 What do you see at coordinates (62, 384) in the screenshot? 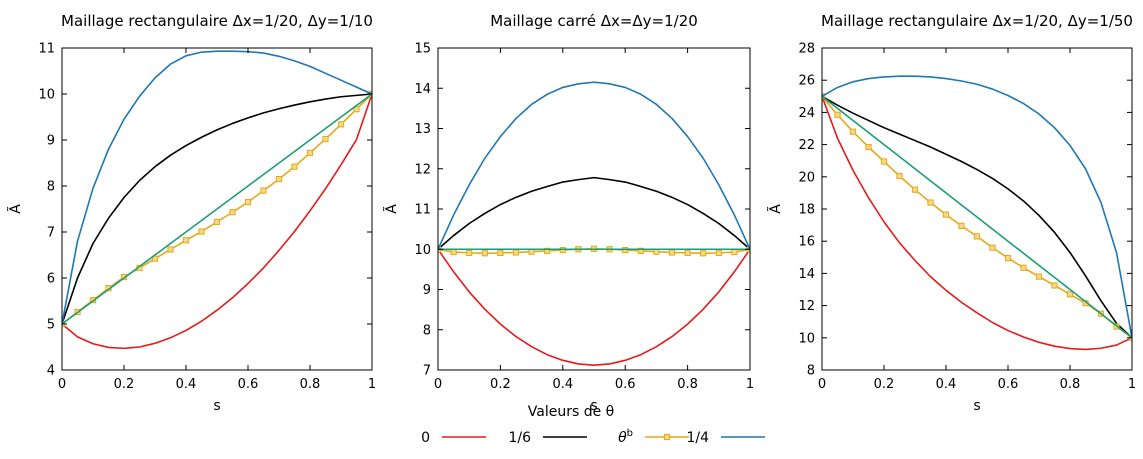
I see `x-tick-label: 0` at bounding box center [62, 384].